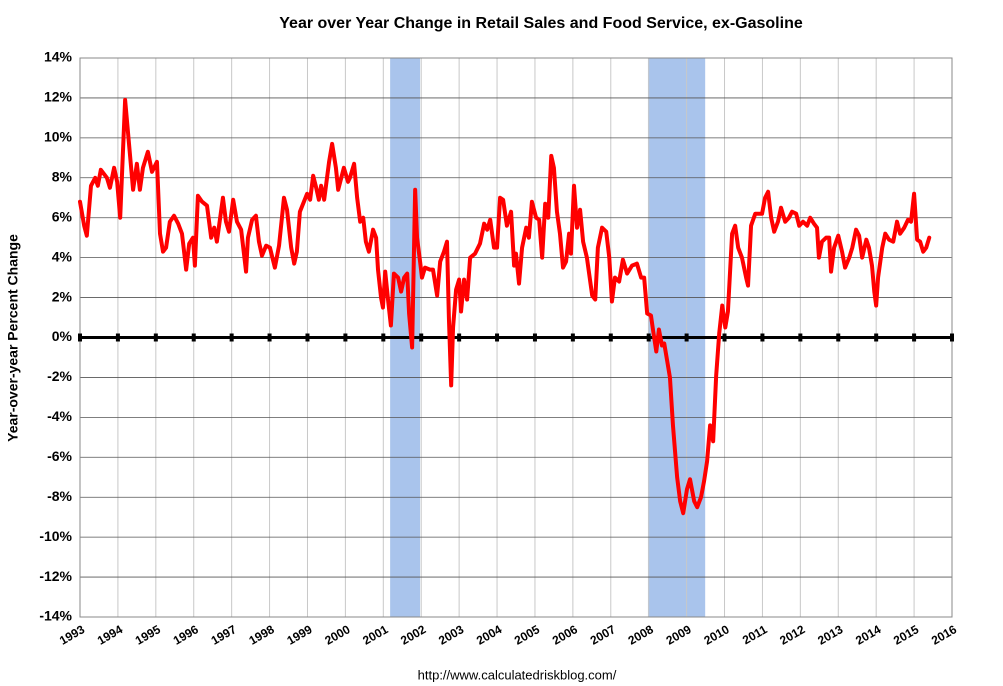  Describe the element at coordinates (58, 97) in the screenshot. I see `y-tick-label: 12%` at that location.